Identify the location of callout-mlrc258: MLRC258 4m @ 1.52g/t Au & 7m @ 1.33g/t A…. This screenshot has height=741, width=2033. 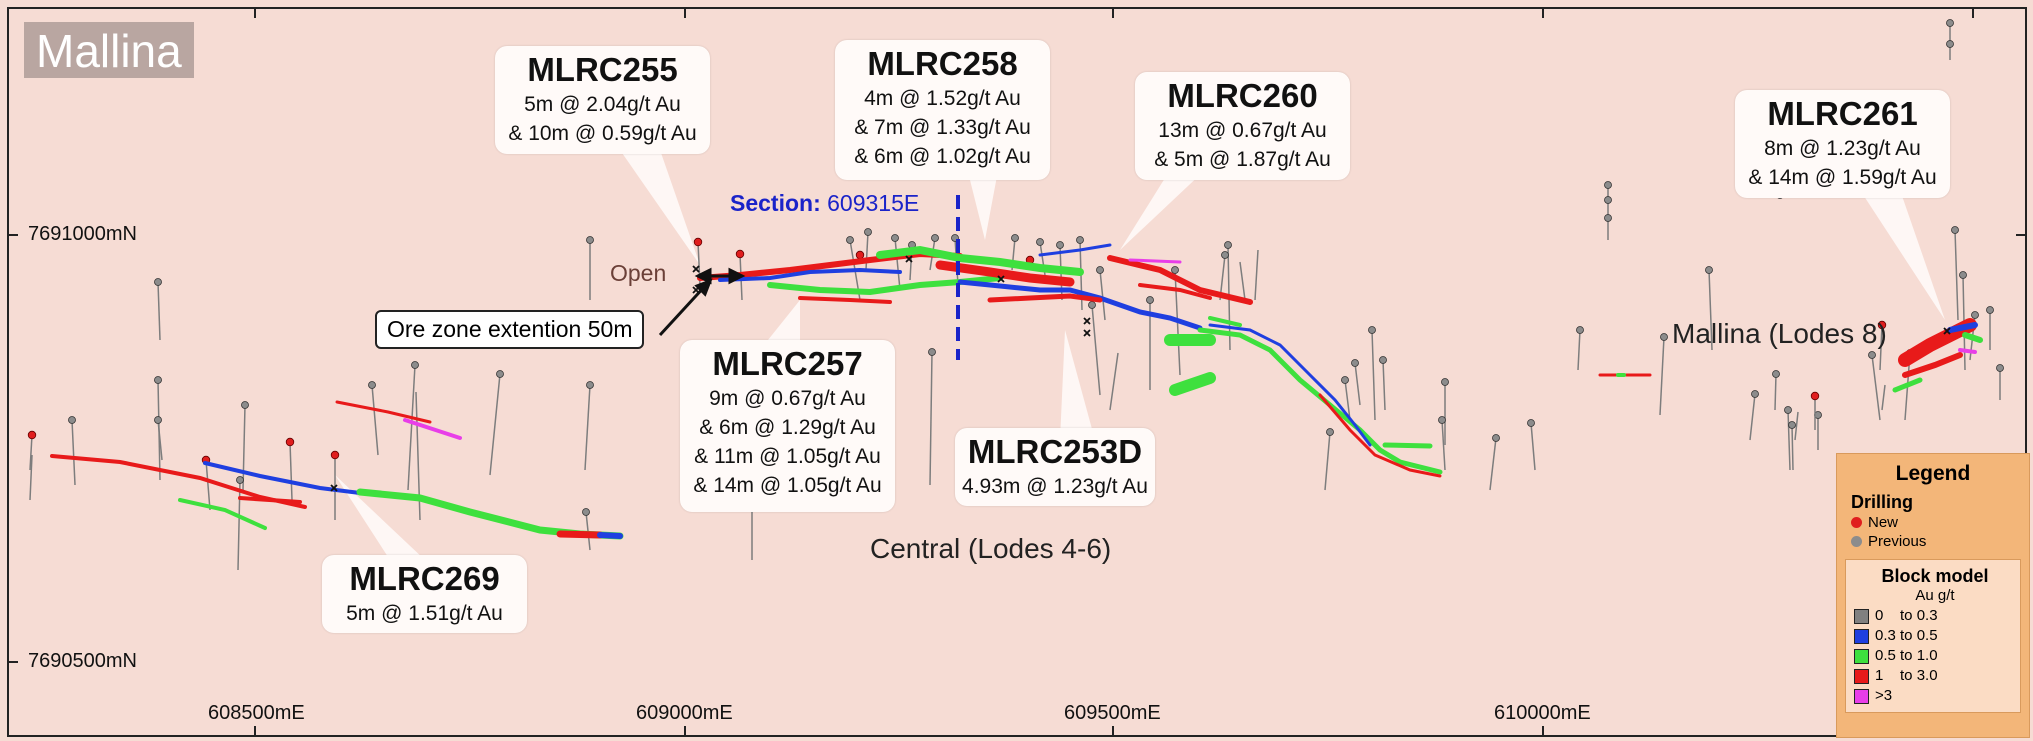
(942, 110).